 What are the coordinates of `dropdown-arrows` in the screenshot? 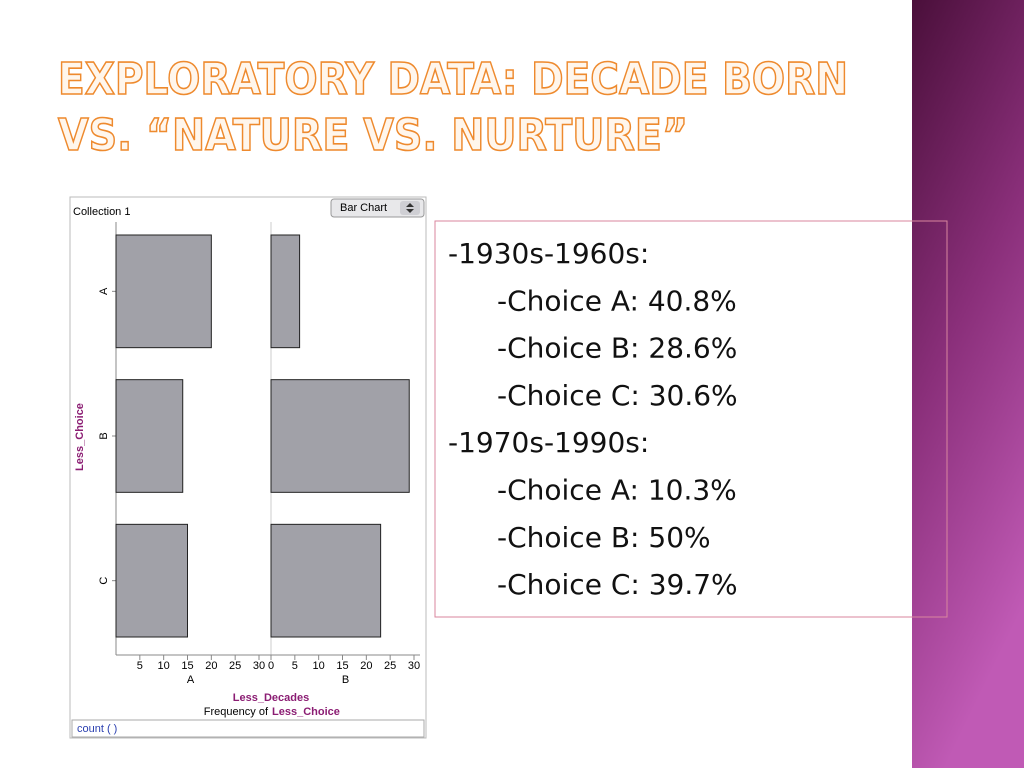 It's located at (410, 208).